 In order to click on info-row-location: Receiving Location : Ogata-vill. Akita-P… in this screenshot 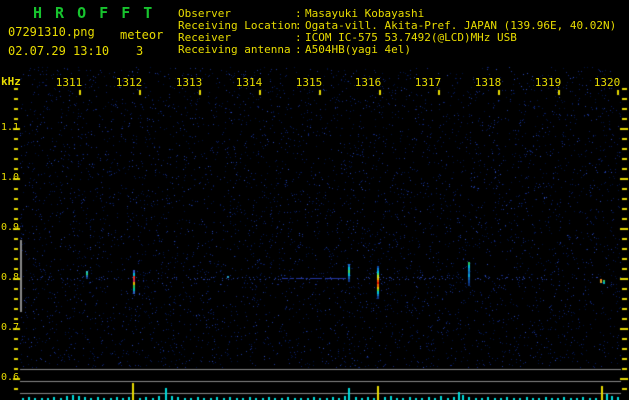, I will do `click(314, 25)`.